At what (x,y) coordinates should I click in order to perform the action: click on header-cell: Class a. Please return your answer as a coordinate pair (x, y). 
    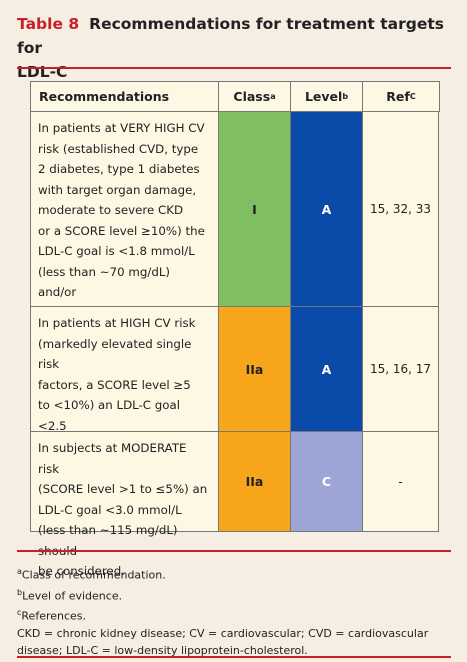
    Looking at the image, I should click on (254, 96).